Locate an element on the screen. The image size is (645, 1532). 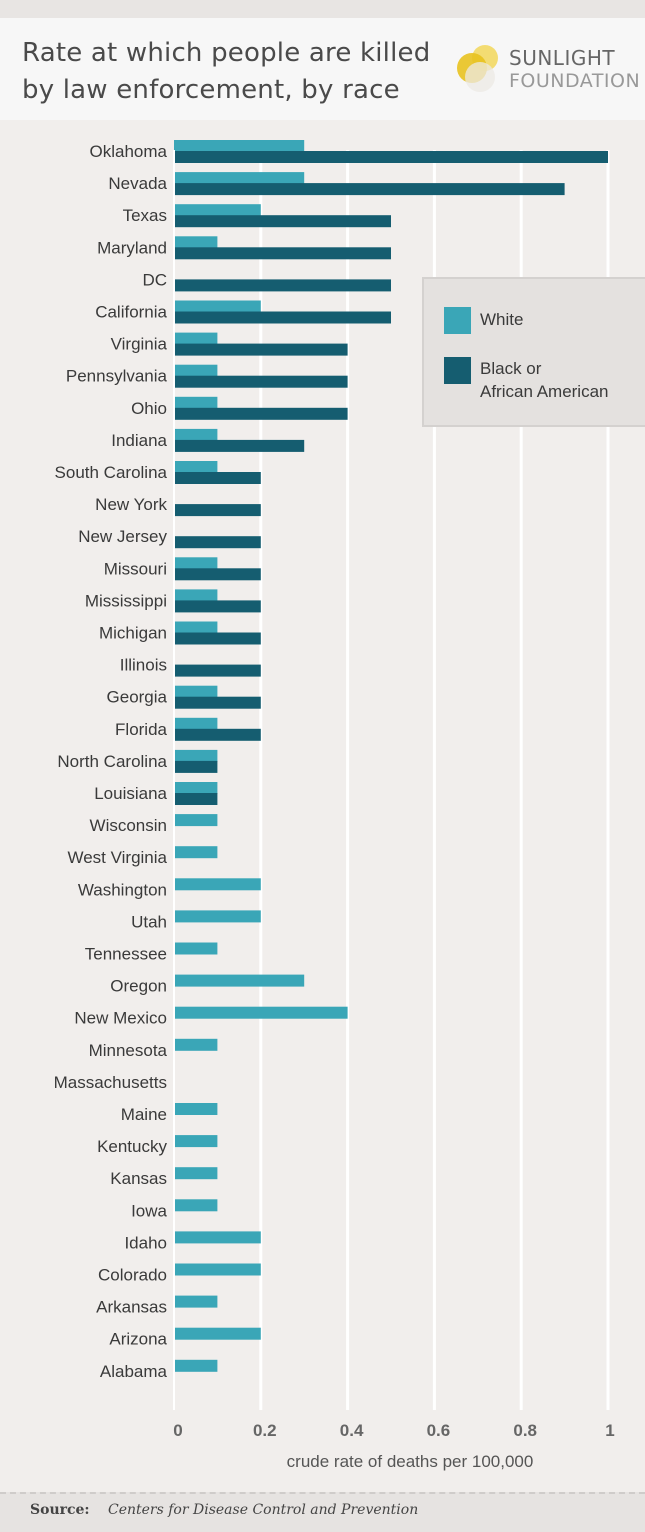
category-label: Indiana is located at coordinates (139, 440).